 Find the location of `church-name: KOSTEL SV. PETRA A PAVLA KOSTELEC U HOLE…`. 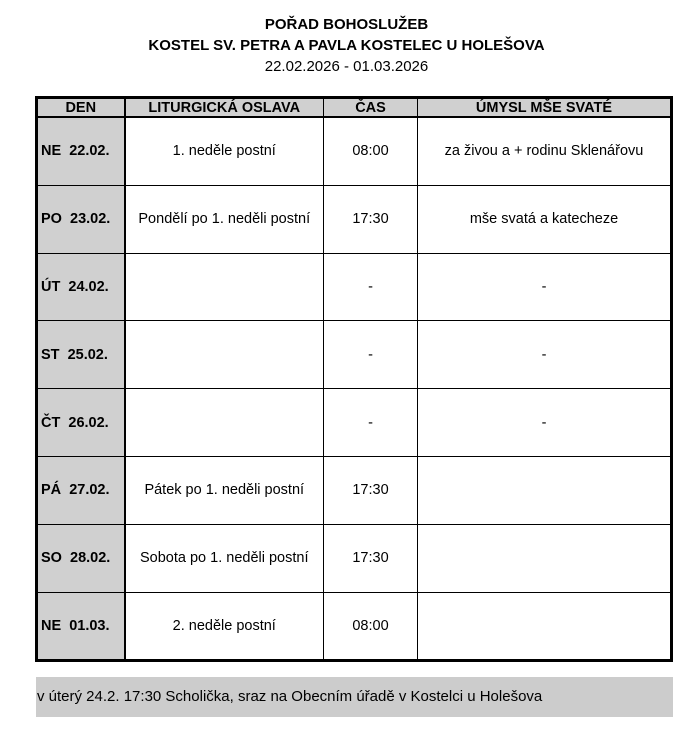

church-name: KOSTEL SV. PETRA A PAVLA KOSTELEC U HOLE… is located at coordinates (346, 45).